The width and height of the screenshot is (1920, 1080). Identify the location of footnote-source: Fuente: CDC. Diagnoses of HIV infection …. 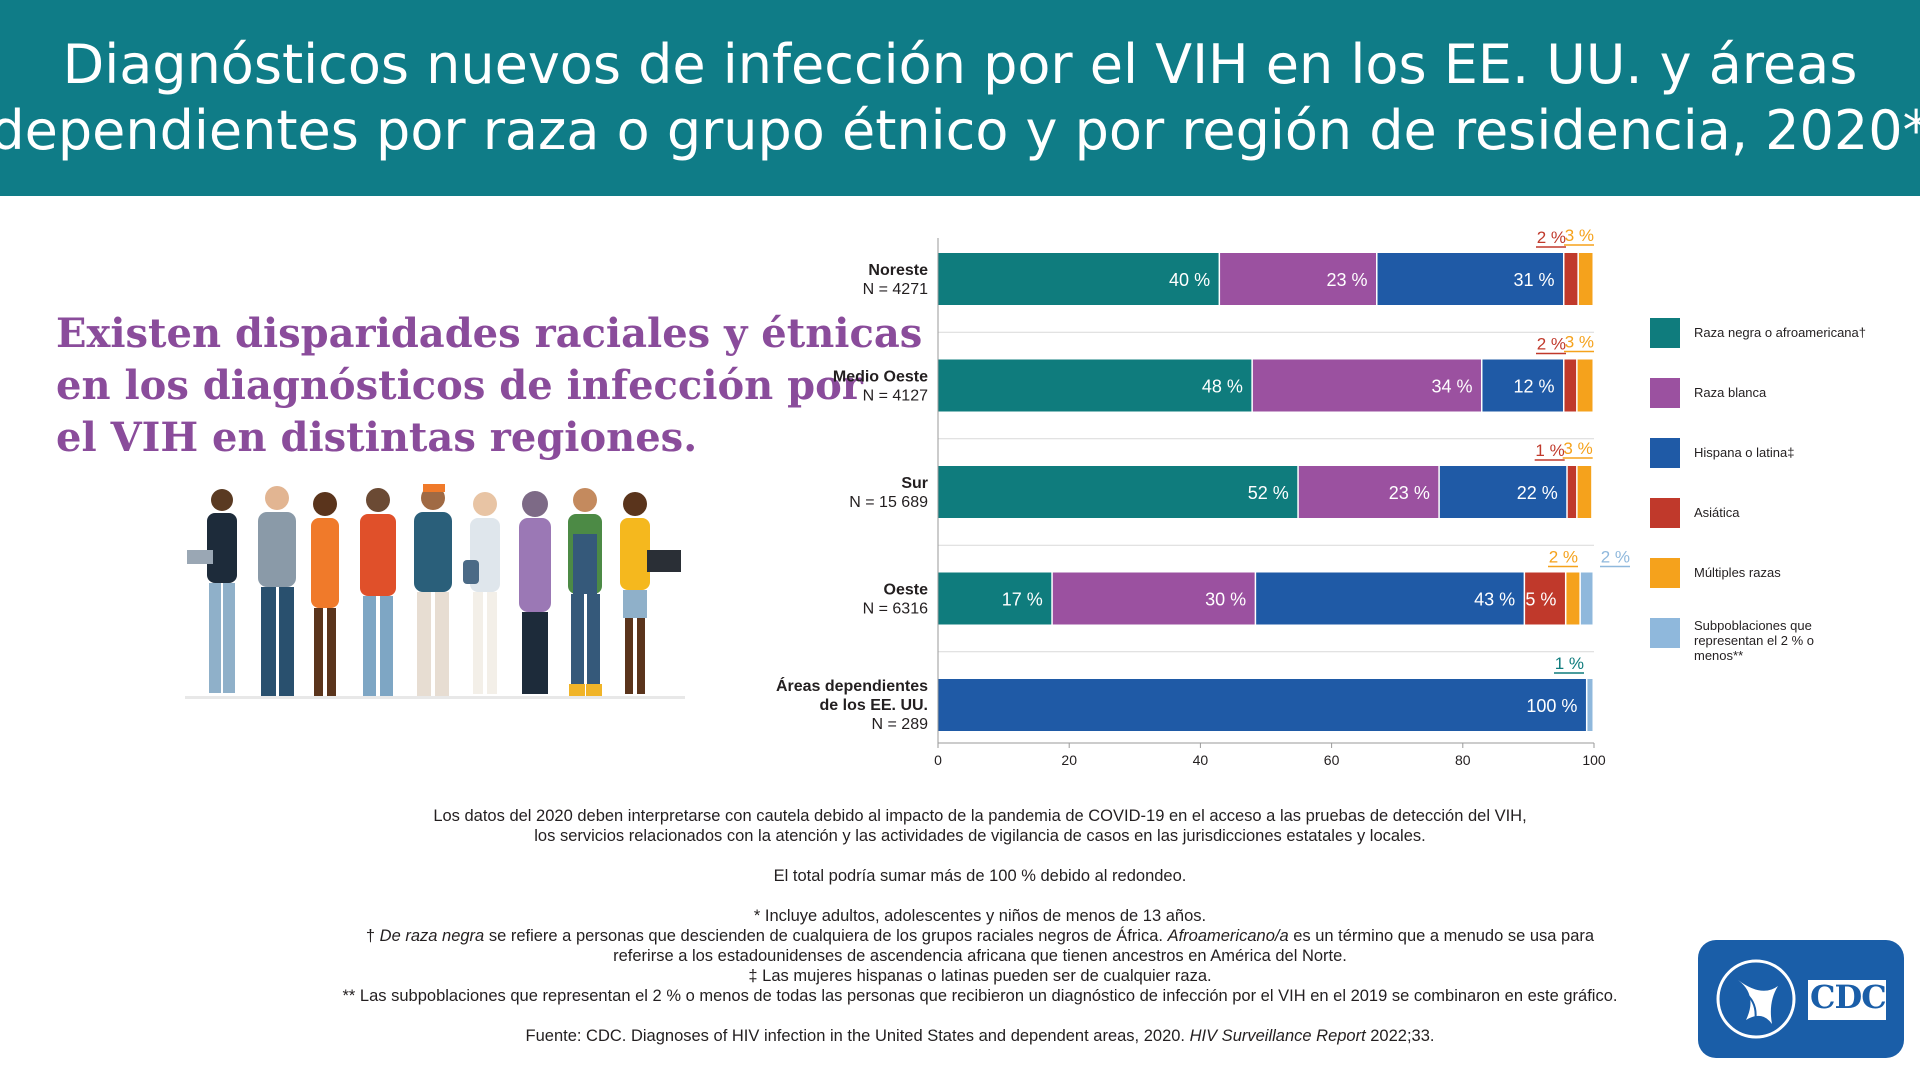
(980, 1036).